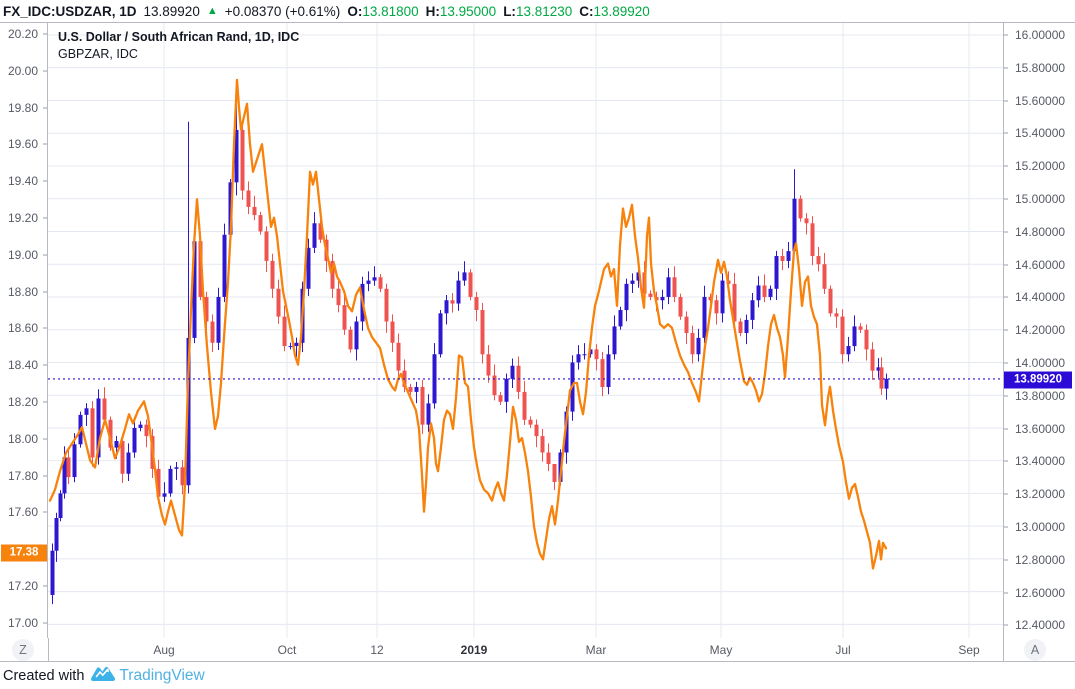  Describe the element at coordinates (721, 649) in the screenshot. I see `time-axis-label: May` at that location.